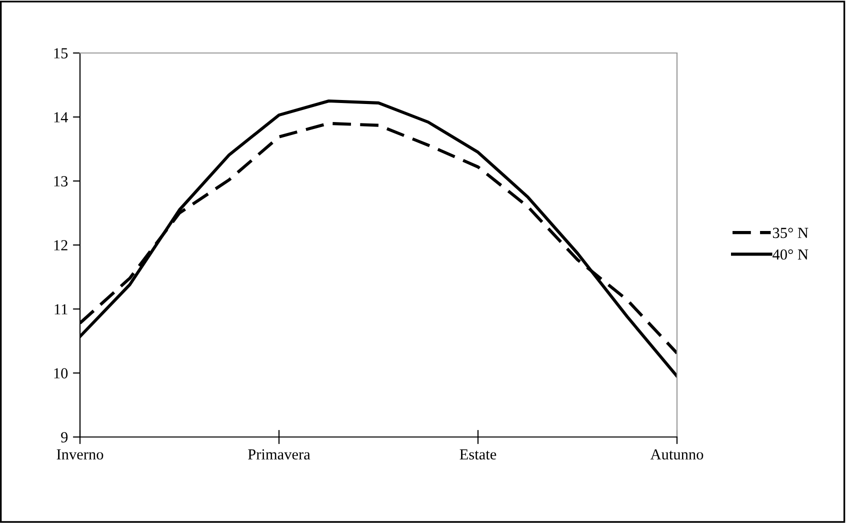 The width and height of the screenshot is (846, 523). Describe the element at coordinates (80, 454) in the screenshot. I see `x-tick-label: Inverno` at that location.